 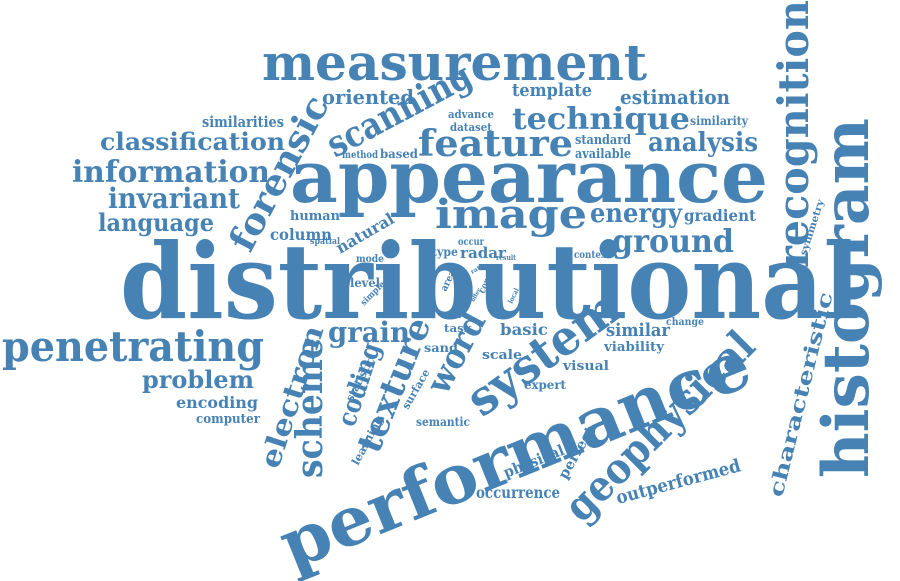 What do you see at coordinates (325, 242) in the screenshot?
I see `word-spatial: spatial` at bounding box center [325, 242].